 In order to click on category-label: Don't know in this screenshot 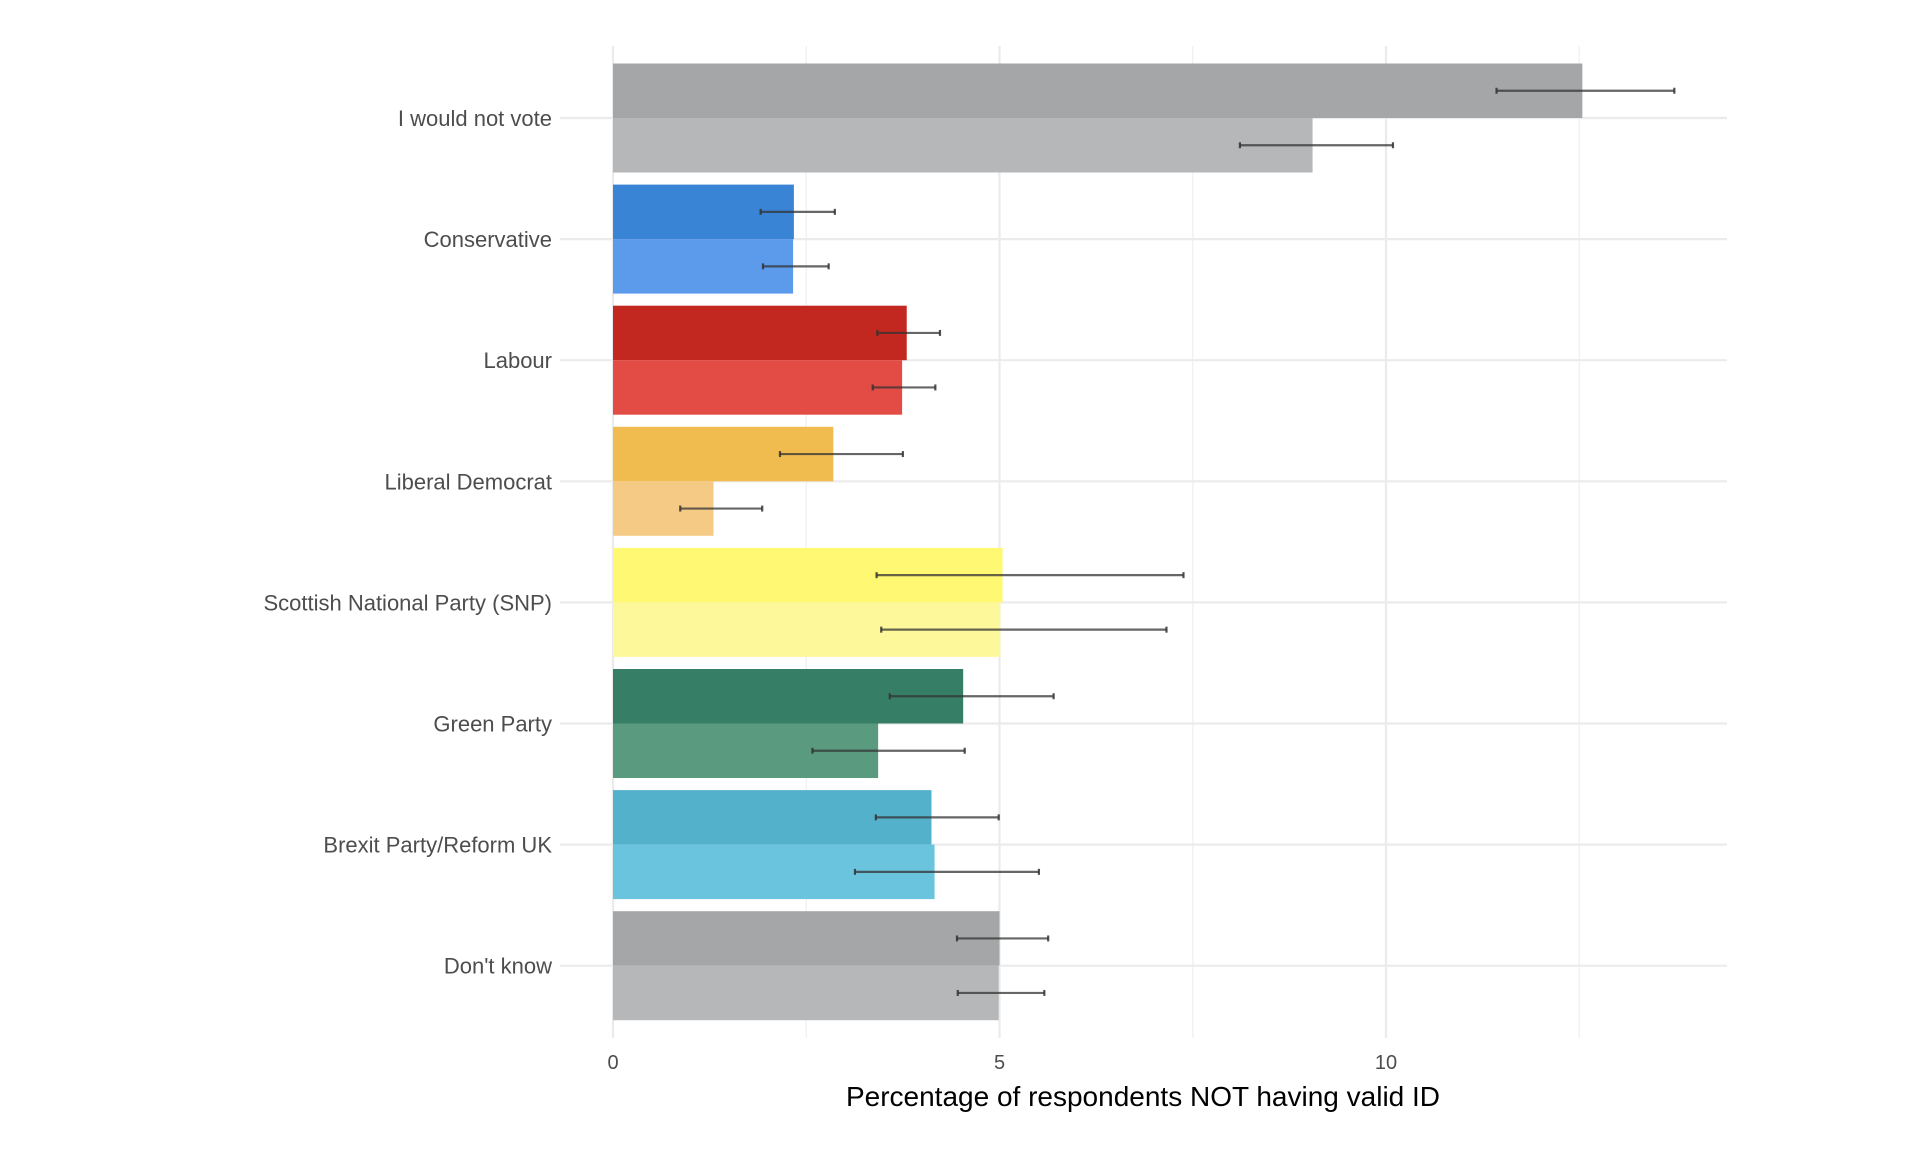, I will do `click(498, 966)`.